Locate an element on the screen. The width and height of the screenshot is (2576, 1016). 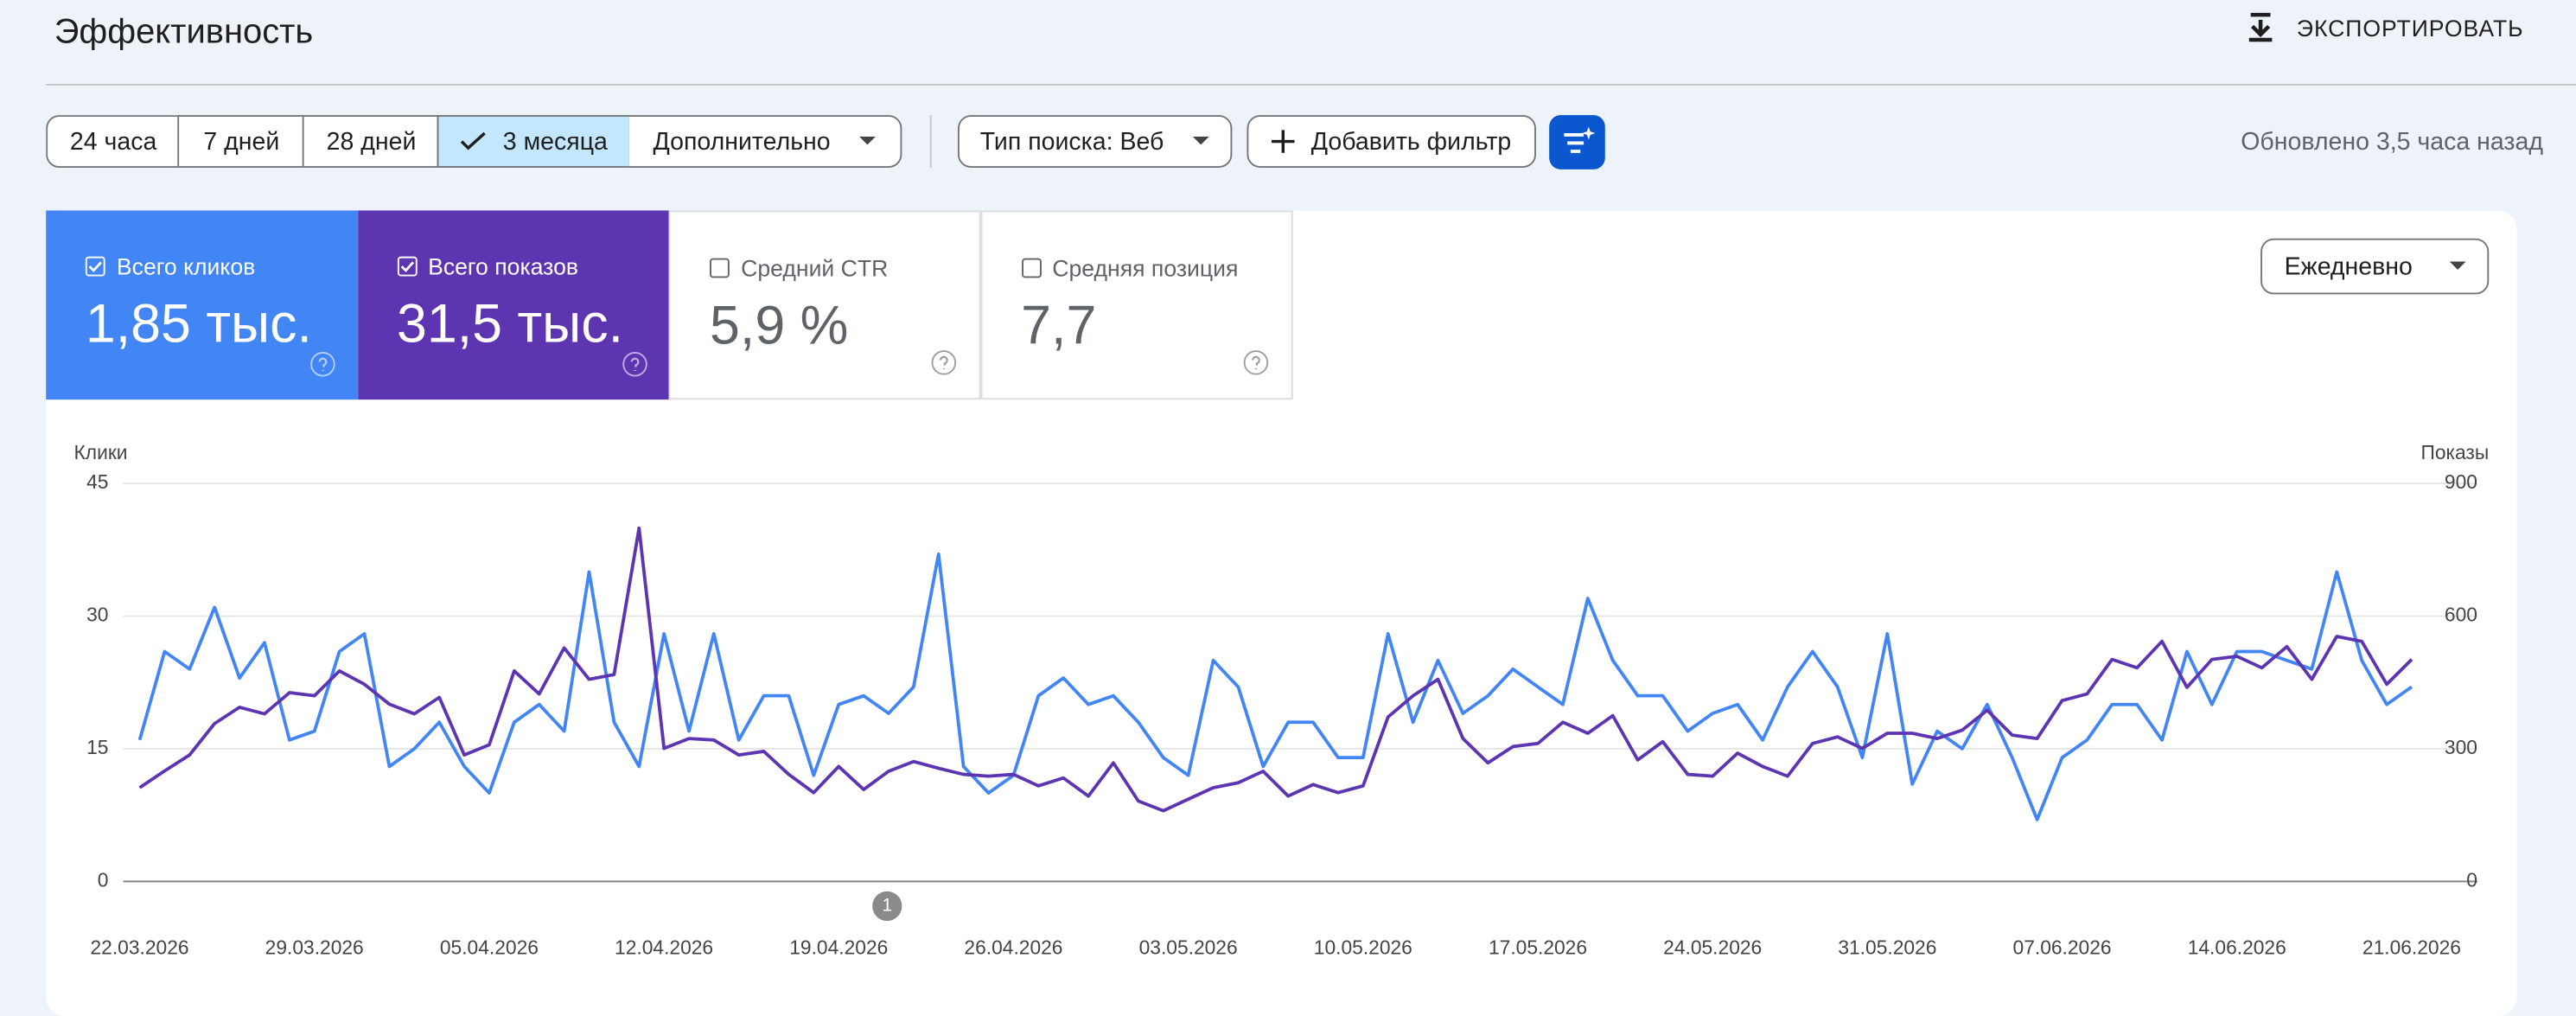
y-tick-label: 30 is located at coordinates (97, 615).